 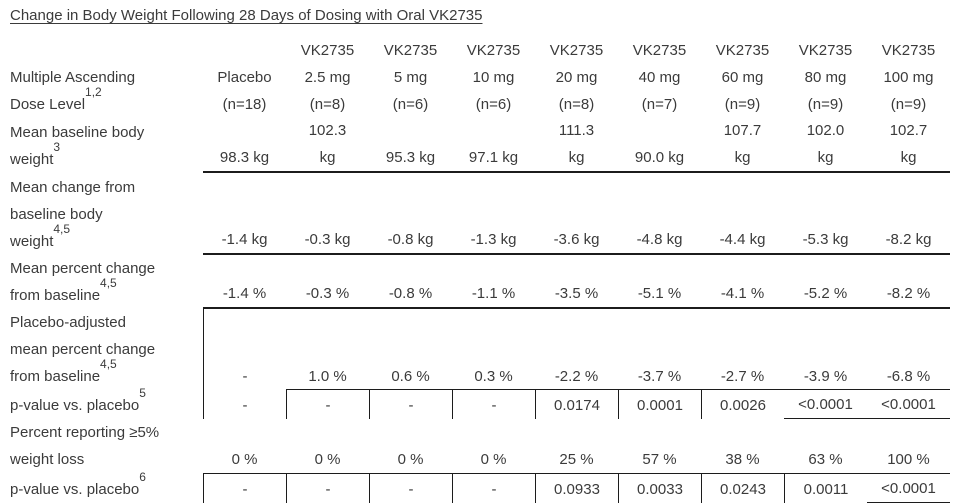 I want to click on column-header: VK2735 5 mg (n=6), so click(x=410, y=77).